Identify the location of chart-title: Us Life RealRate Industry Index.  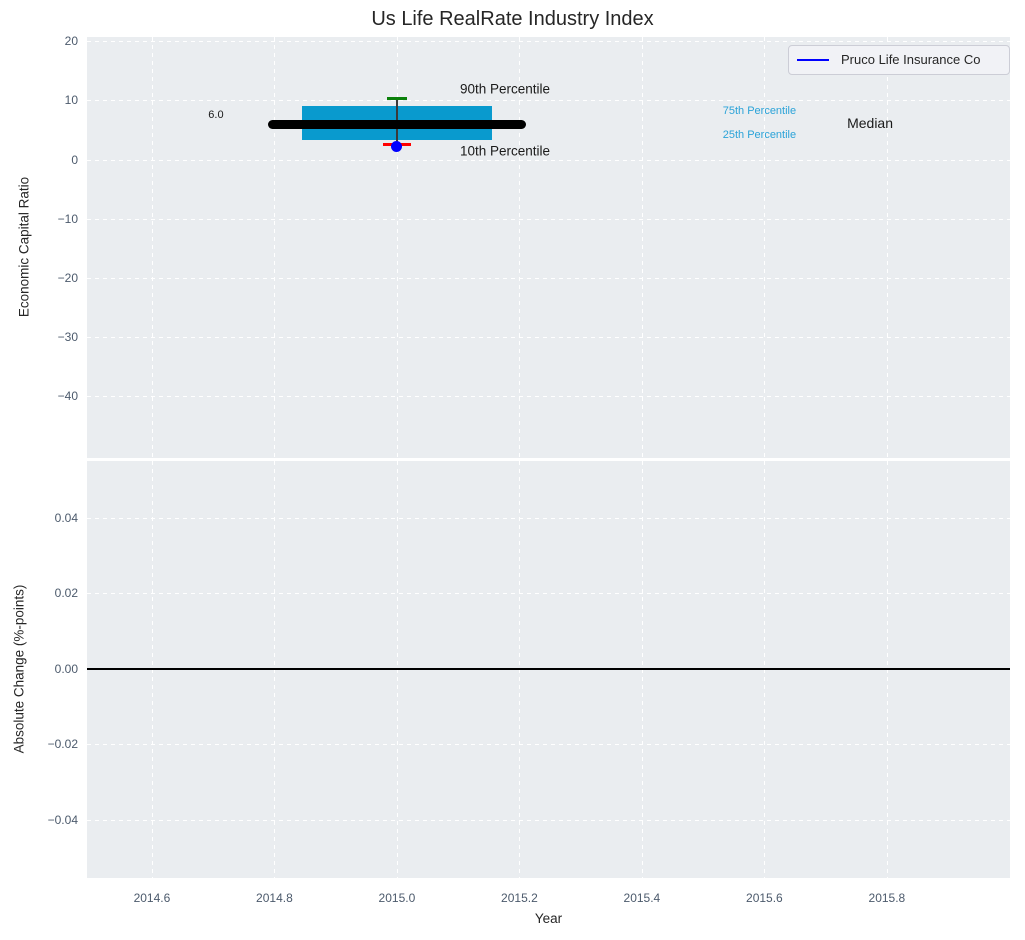
(512, 19).